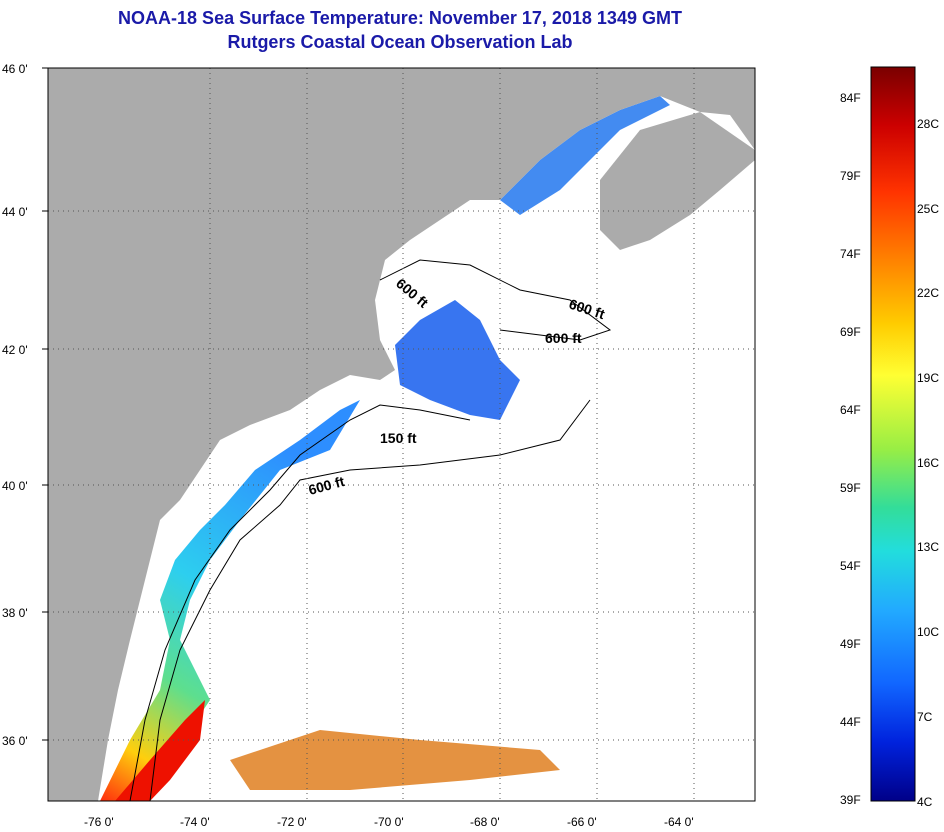  I want to click on cb-f-44: 44F, so click(850, 722).